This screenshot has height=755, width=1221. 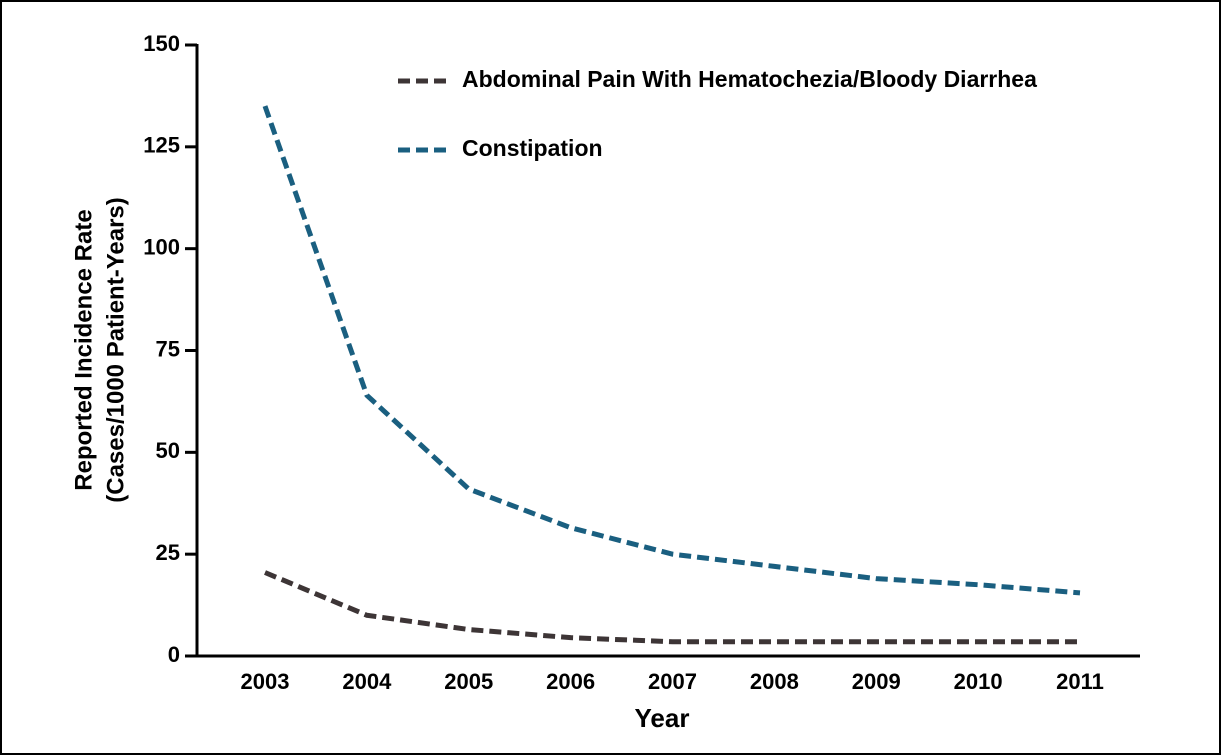 What do you see at coordinates (1080, 681) in the screenshot?
I see `x-tick-label: 2011` at bounding box center [1080, 681].